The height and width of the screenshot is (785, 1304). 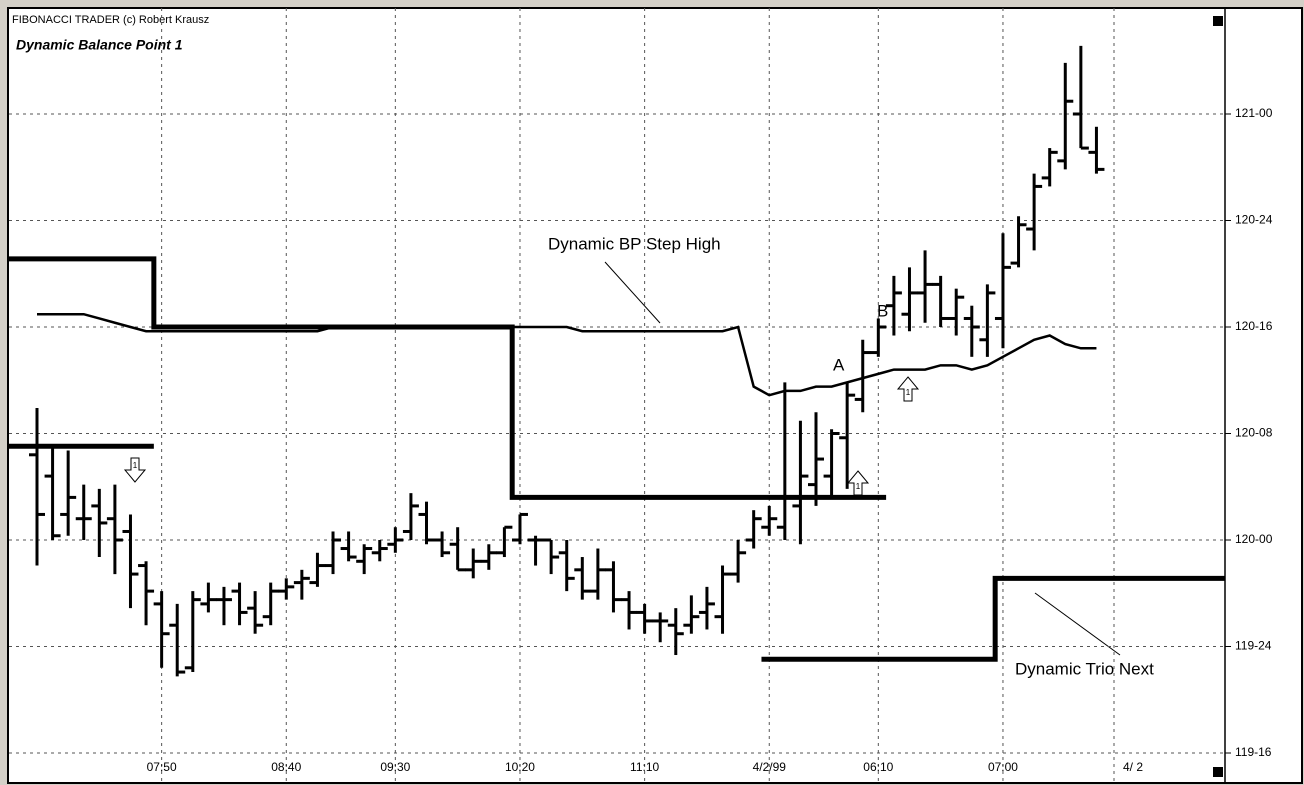 What do you see at coordinates (634, 243) in the screenshot?
I see `annotation: Dynamic BP Step High` at bounding box center [634, 243].